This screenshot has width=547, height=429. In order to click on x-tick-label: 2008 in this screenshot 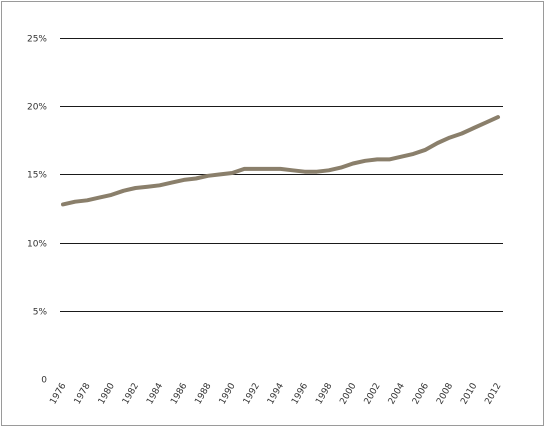, I will do `click(445, 393)`.